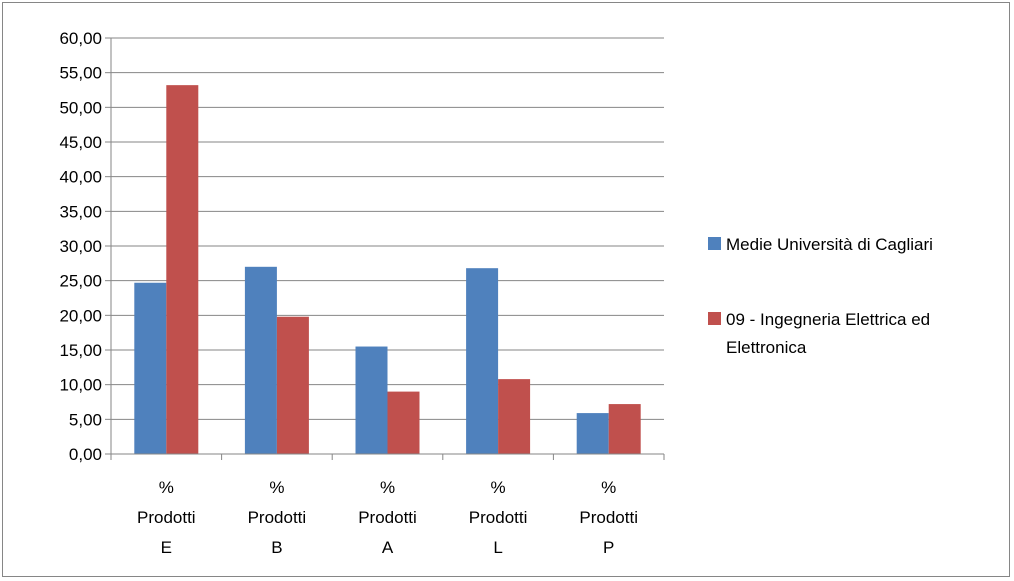 This screenshot has height=581, width=1014. I want to click on y-tick-label: 45,00, so click(80, 142).